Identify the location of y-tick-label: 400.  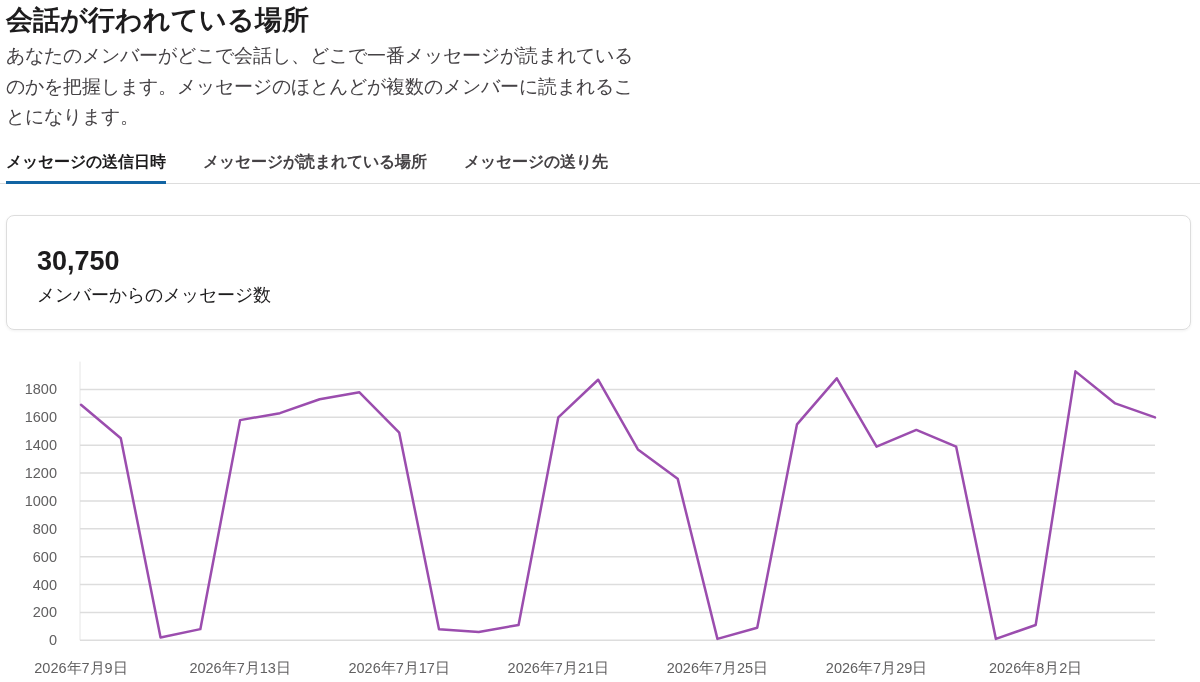
(44, 584).